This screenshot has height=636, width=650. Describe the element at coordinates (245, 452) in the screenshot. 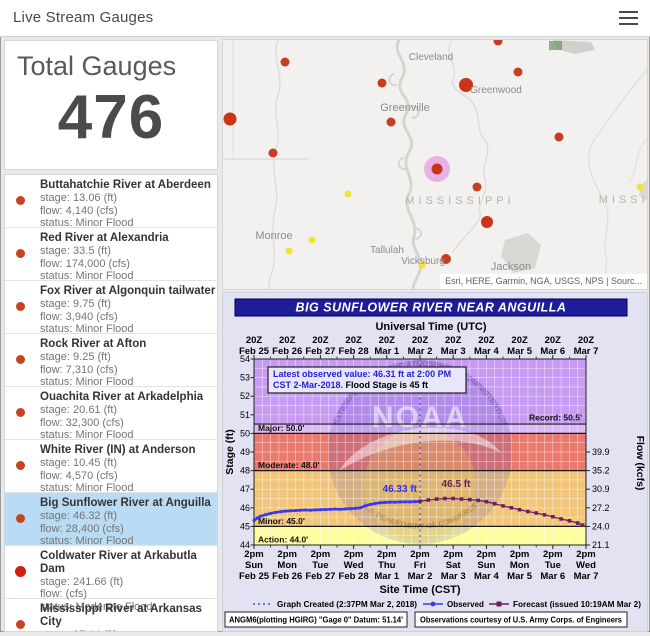

I see `stage-tick-label: 49` at that location.